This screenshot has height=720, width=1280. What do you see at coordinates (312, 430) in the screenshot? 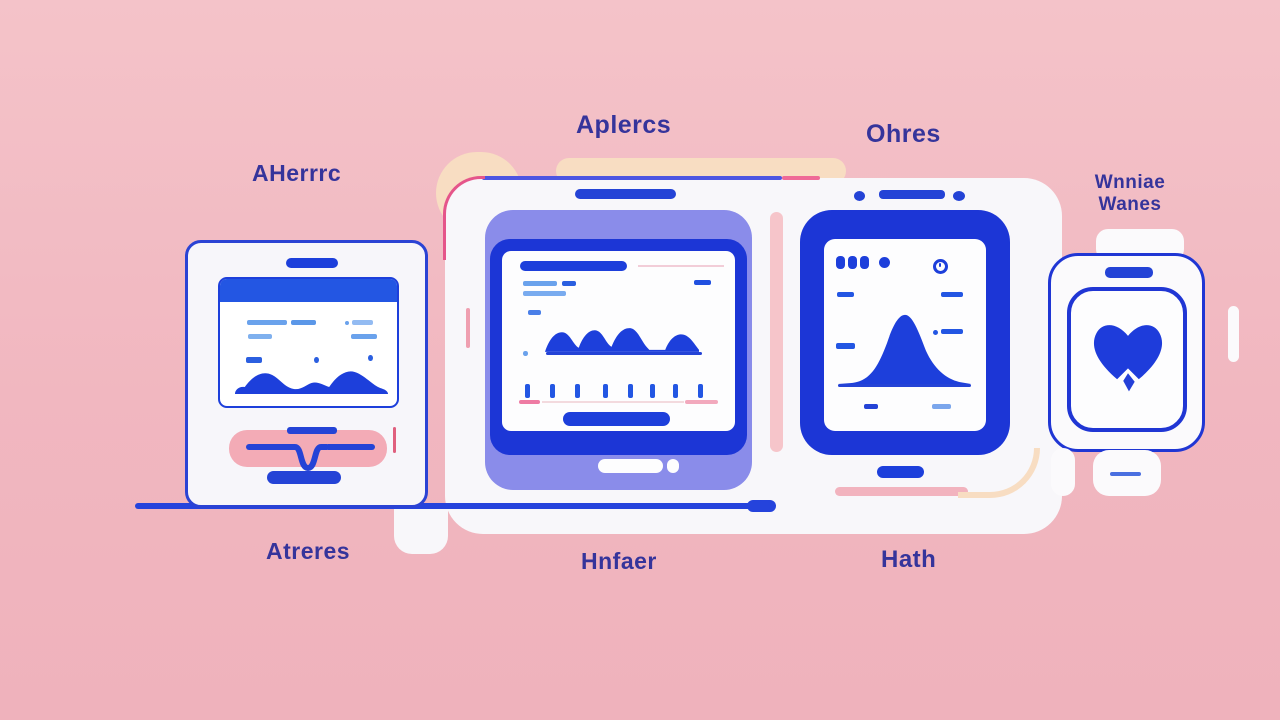
I see `bracket-top-bar` at bounding box center [312, 430].